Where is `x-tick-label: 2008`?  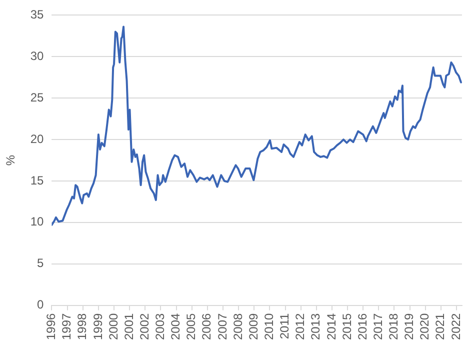
x-tick-label: 2008 is located at coordinates (237, 326).